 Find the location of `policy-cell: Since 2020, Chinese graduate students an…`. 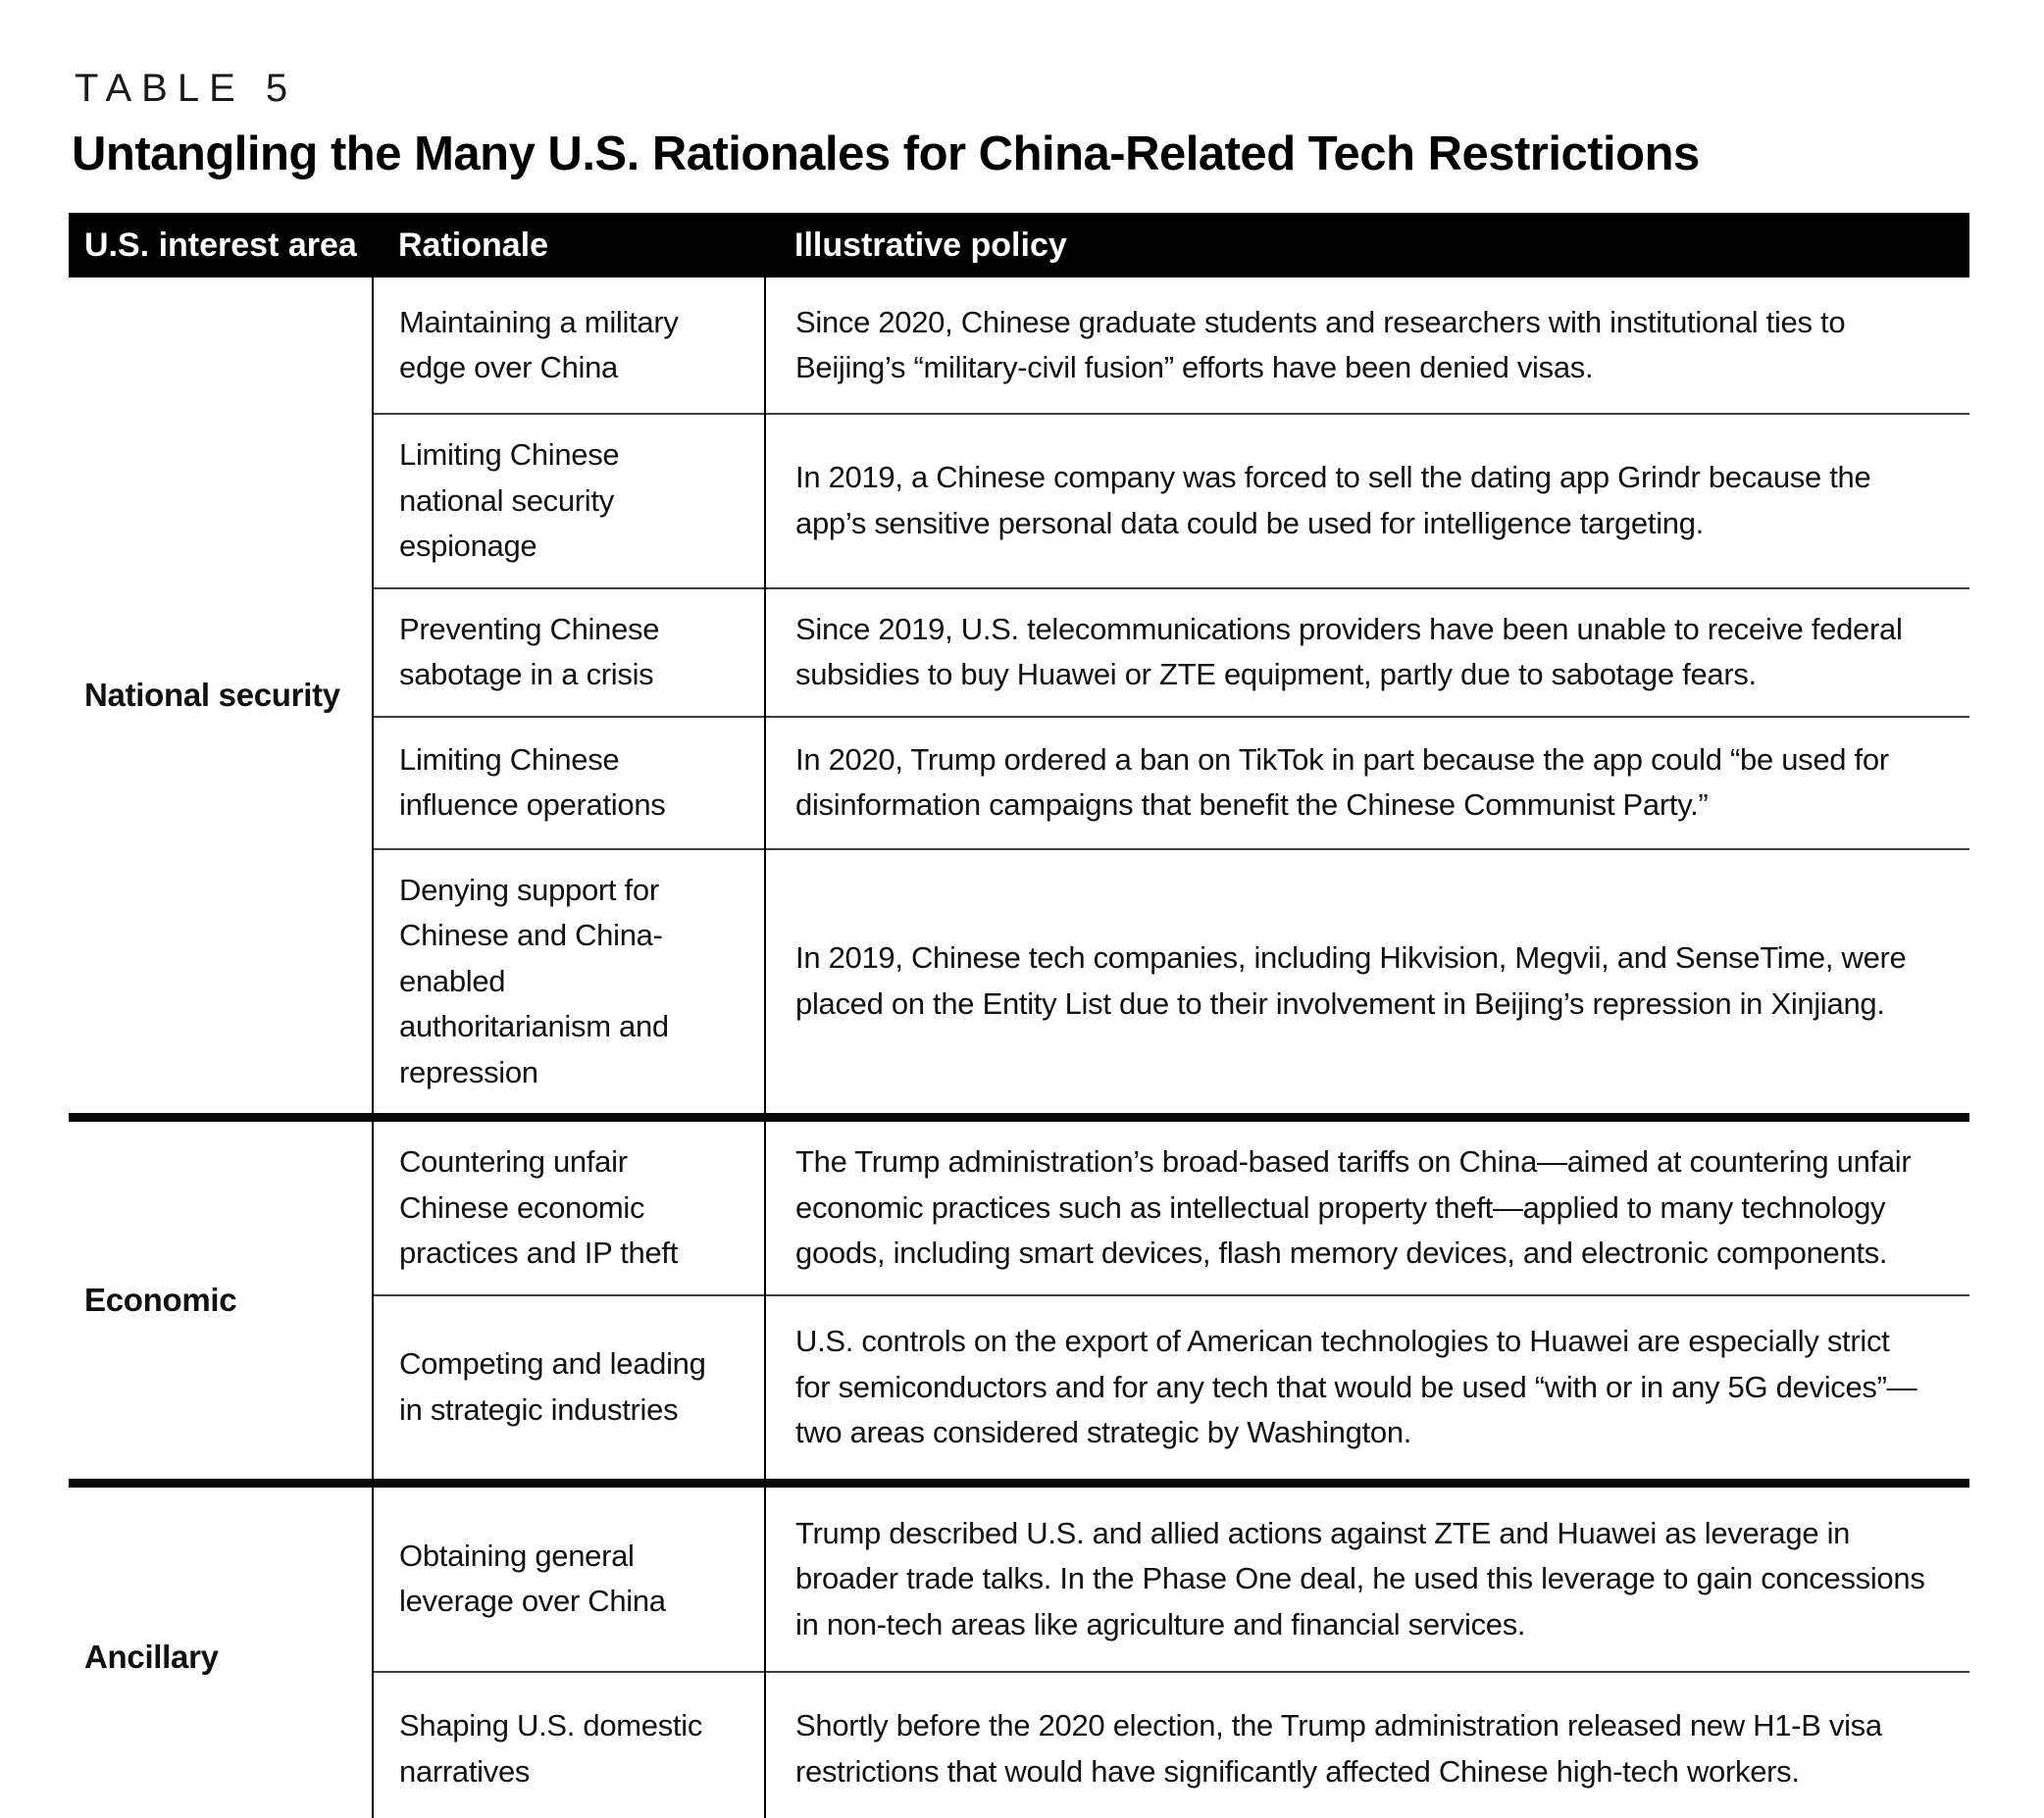

policy-cell: Since 2020, Chinese graduate students an… is located at coordinates (1367, 346).